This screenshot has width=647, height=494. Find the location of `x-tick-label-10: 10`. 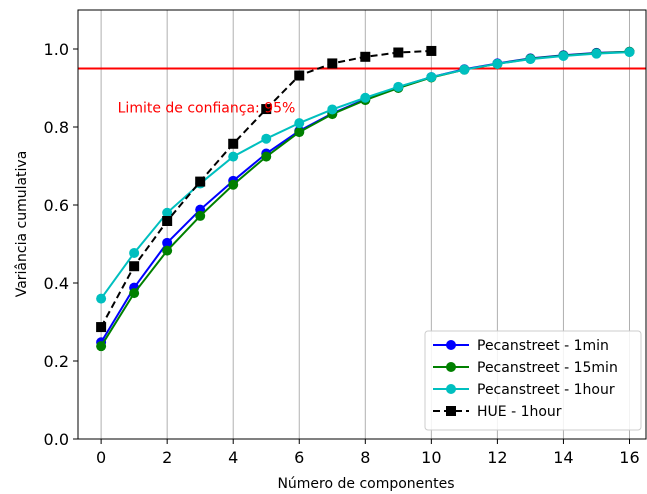

x-tick-label-10: 10 is located at coordinates (431, 457).